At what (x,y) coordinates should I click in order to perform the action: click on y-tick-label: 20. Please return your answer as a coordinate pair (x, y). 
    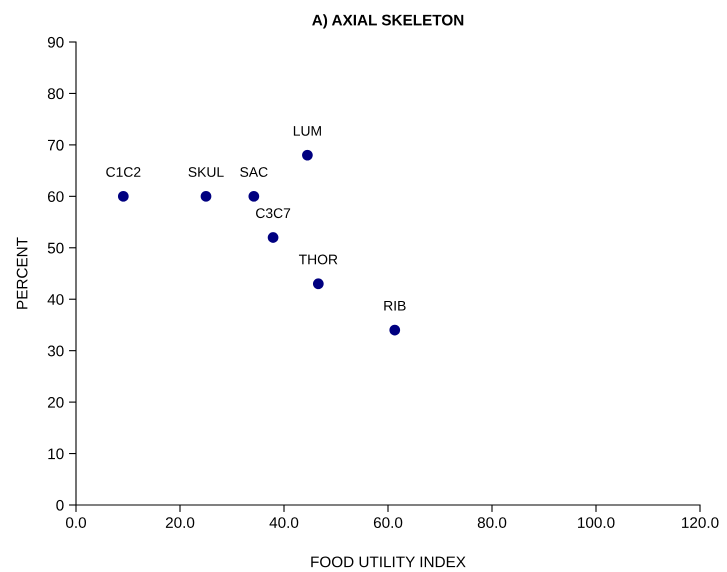
    Looking at the image, I should click on (56, 402).